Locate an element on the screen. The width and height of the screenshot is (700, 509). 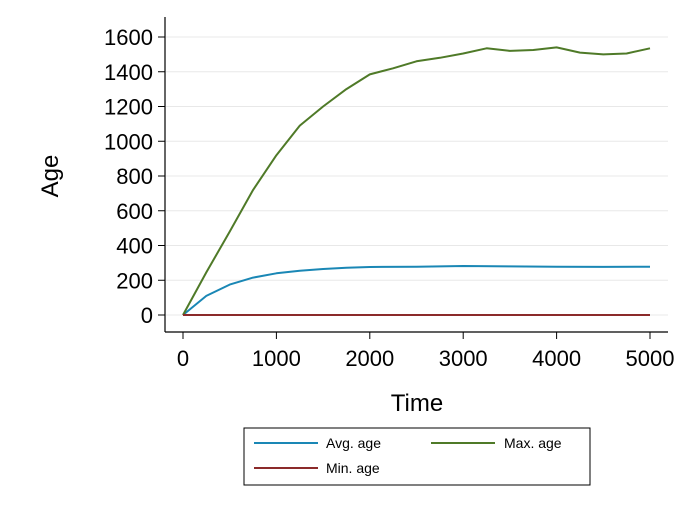
x-tick-label: 3000 is located at coordinates (463, 358).